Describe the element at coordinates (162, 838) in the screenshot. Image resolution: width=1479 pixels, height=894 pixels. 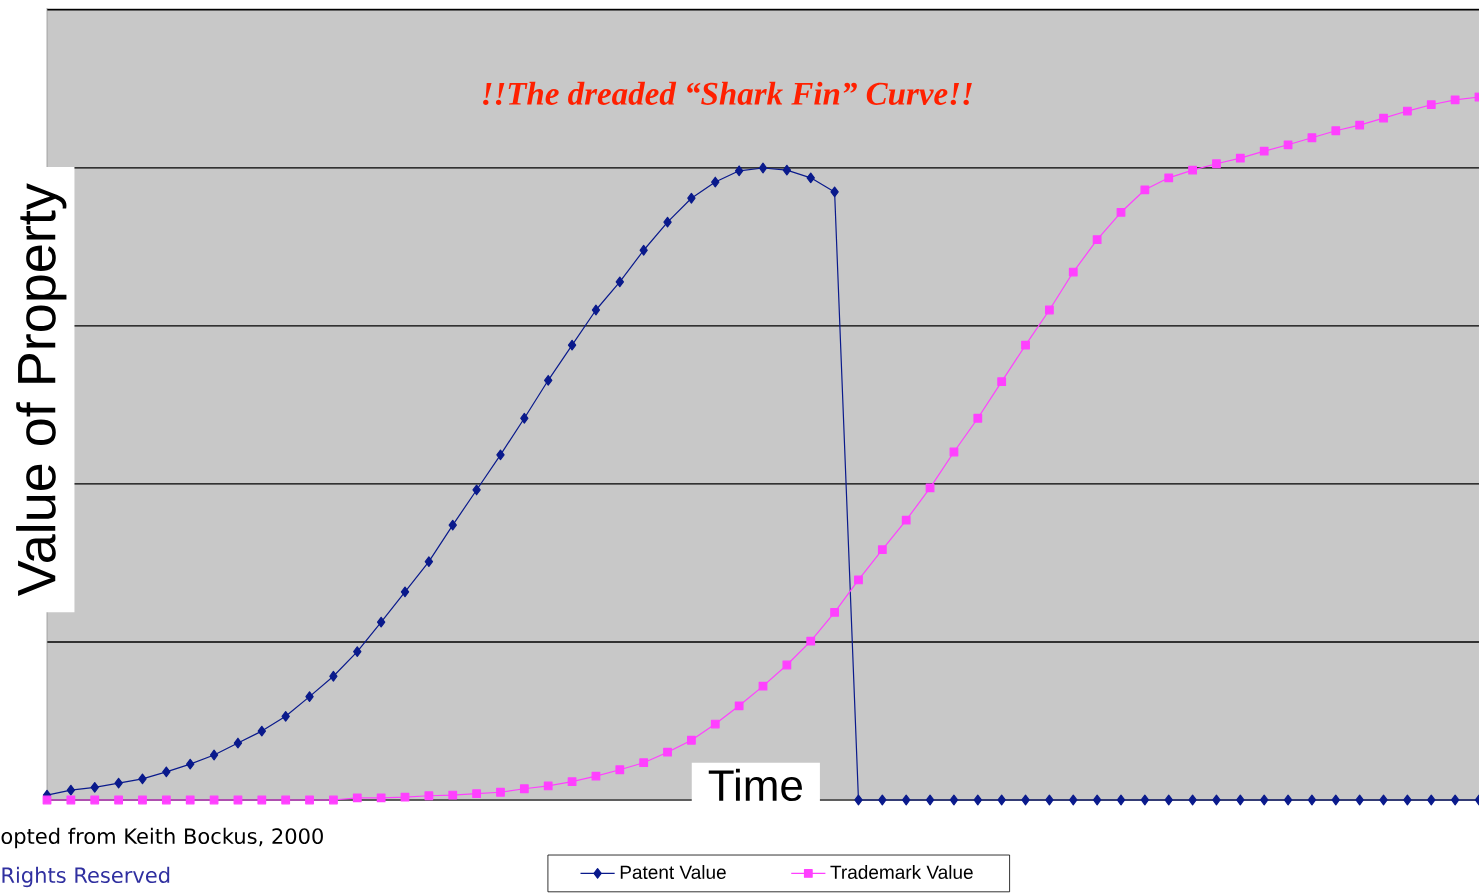
I see `text: opted from Keith Bockus, 2000` at that location.